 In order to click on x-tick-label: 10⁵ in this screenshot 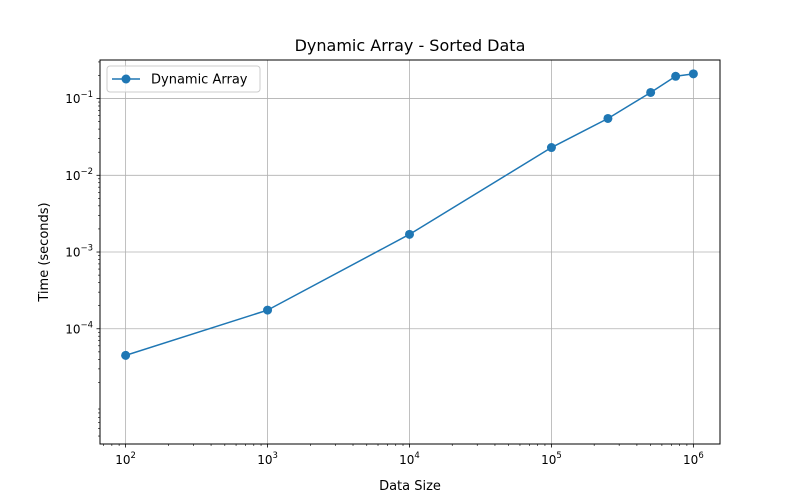, I will do `click(551, 459)`.